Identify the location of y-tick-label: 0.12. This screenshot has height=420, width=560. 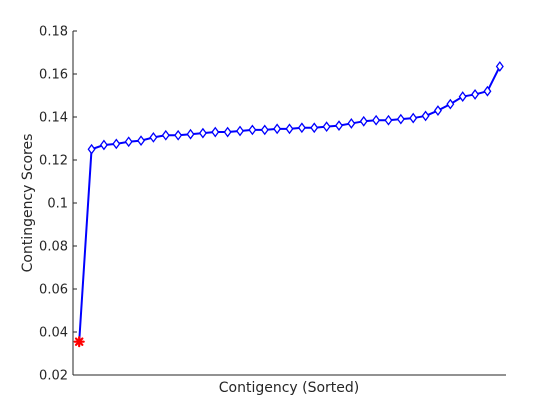
(53, 161).